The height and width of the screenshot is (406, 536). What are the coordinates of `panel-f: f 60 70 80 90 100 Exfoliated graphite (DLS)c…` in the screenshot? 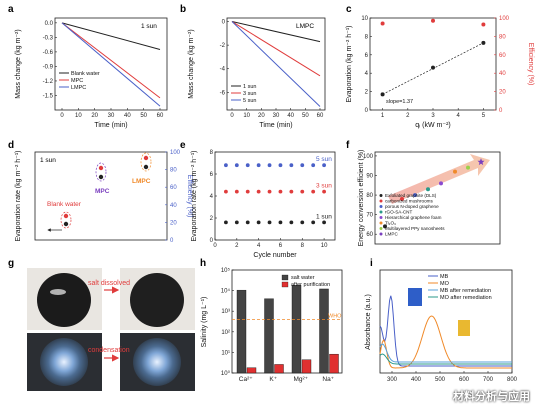 It's located at (423, 193).